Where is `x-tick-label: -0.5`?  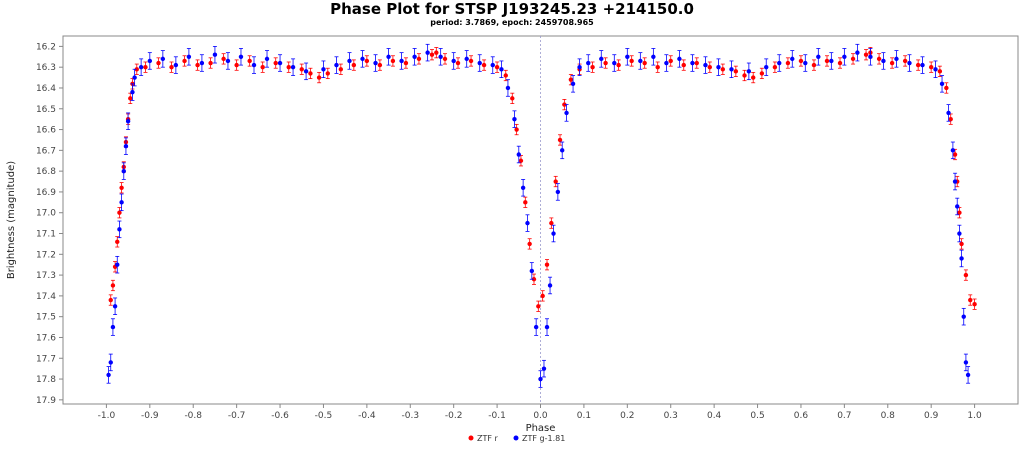 x-tick-label: -0.5 is located at coordinates (324, 416).